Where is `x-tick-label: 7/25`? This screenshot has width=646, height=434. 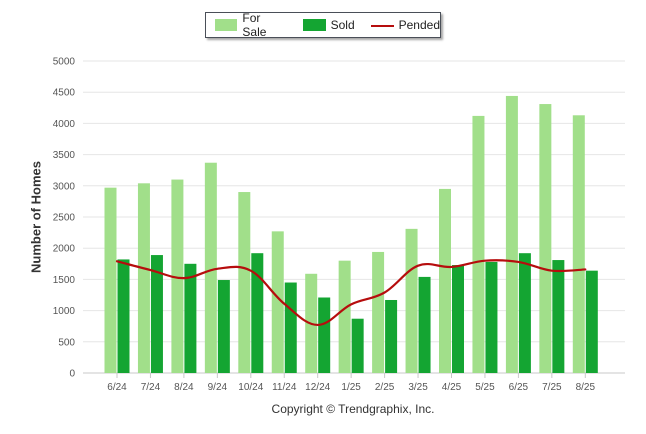
x-tick-label: 7/25 is located at coordinates (552, 387).